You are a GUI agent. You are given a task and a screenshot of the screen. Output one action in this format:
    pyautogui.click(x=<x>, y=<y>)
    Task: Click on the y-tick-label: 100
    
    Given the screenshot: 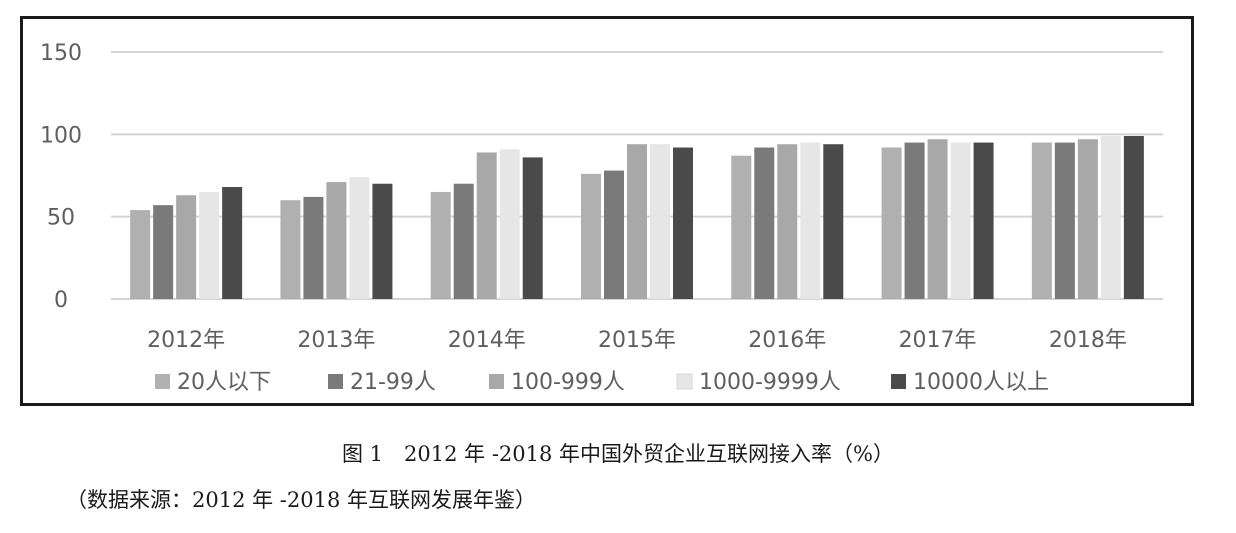 What is the action you would take?
    pyautogui.click(x=61, y=135)
    